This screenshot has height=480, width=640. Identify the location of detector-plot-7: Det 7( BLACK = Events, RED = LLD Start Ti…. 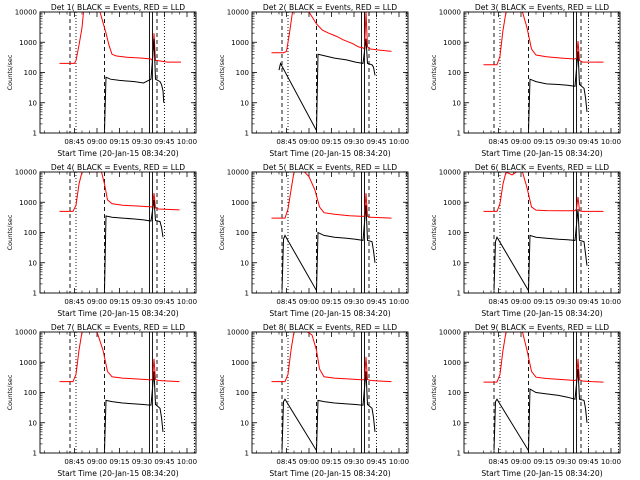
(101, 400).